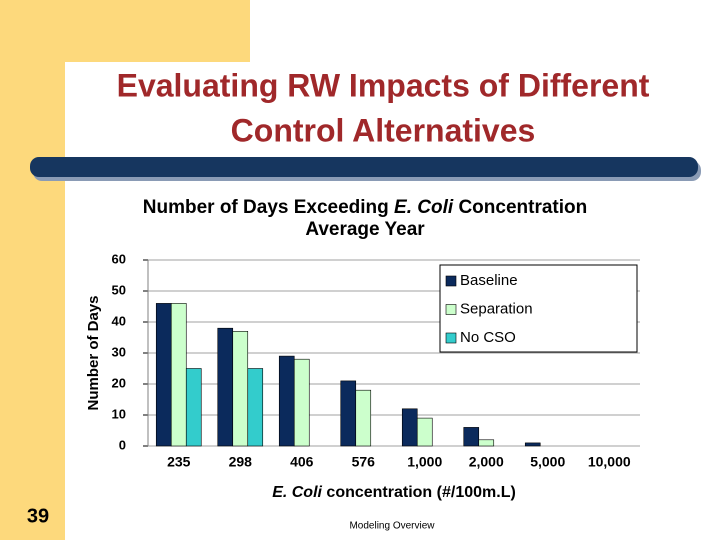 The height and width of the screenshot is (540, 720). Describe the element at coordinates (38, 516) in the screenshot. I see `slide-number: 39` at that location.